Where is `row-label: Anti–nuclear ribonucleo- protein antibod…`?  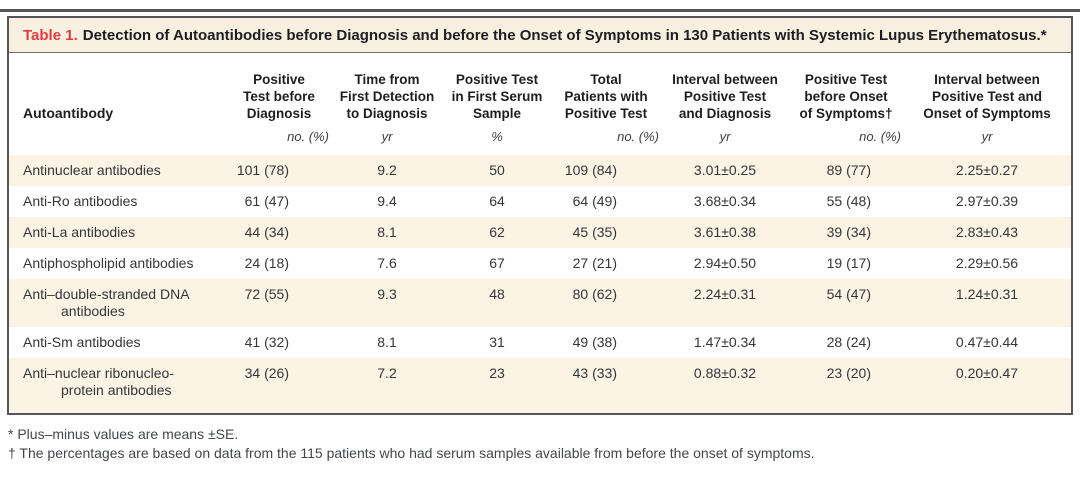
row-label: Anti–nuclear ribonucleo- protein antibod… is located at coordinates (98, 381).